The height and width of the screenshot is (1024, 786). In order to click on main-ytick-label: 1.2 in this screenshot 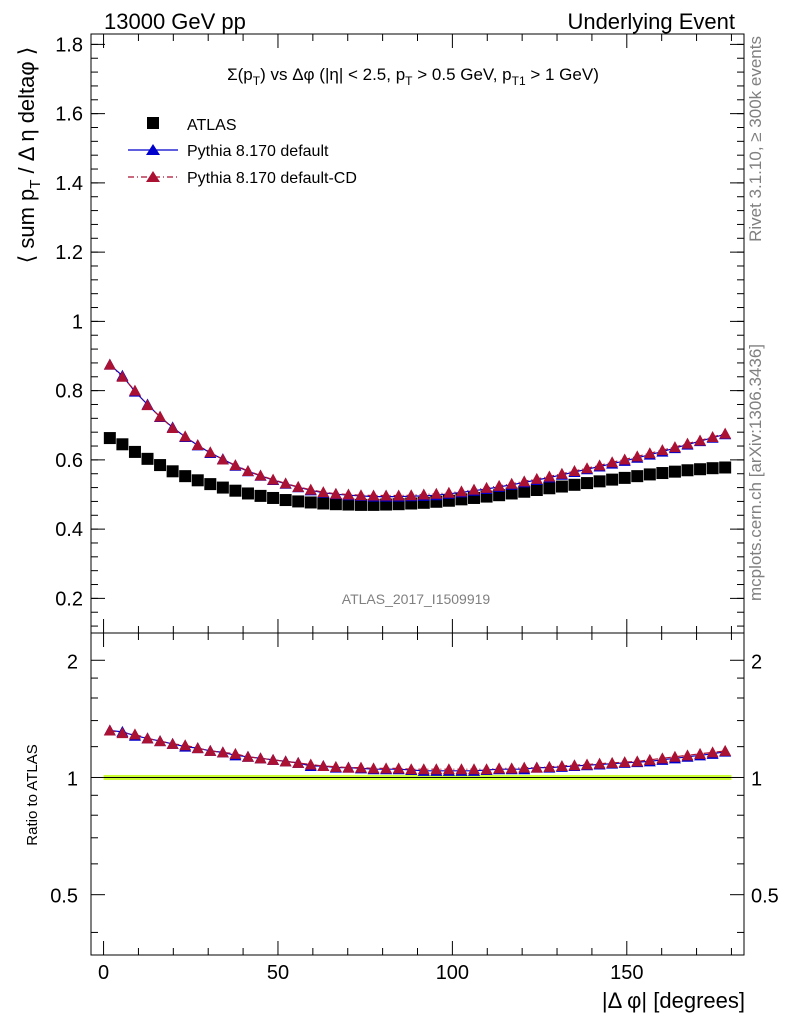, I will do `click(69, 253)`.